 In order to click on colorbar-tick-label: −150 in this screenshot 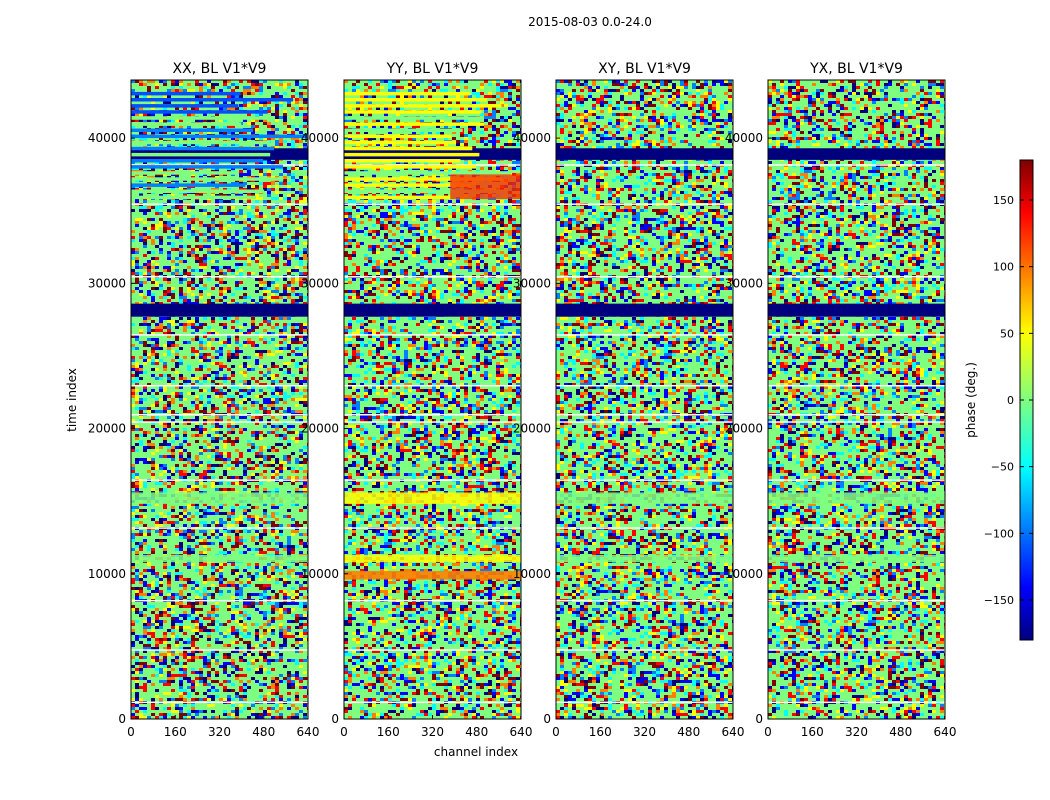, I will do `click(999, 600)`.